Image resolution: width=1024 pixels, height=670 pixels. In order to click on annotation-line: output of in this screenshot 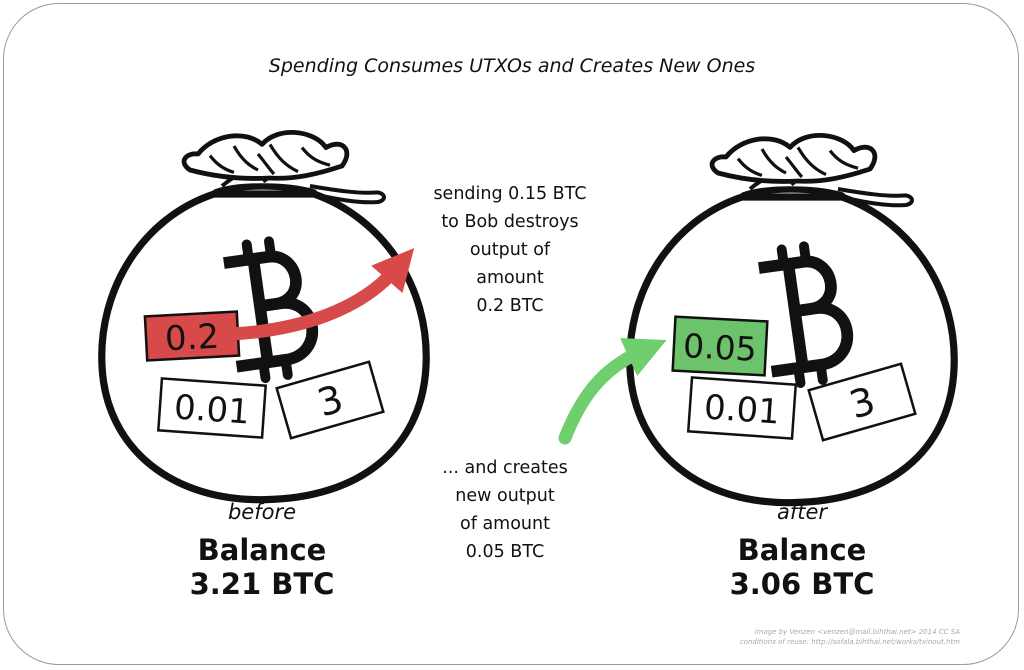, I will do `click(510, 250)`.